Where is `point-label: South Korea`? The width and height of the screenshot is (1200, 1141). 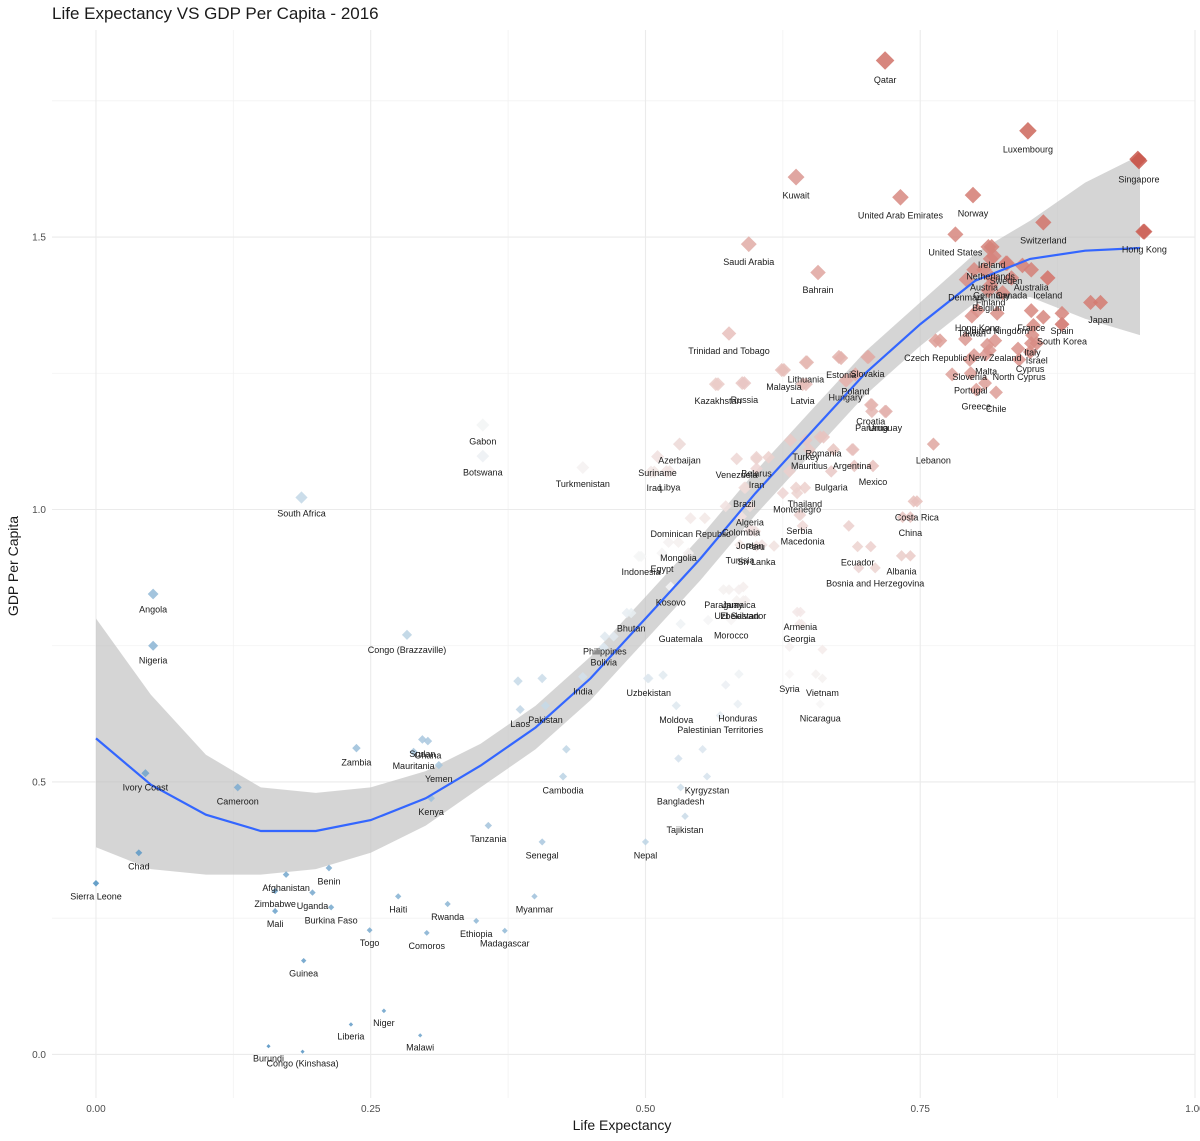 point-label: South Korea is located at coordinates (1062, 342).